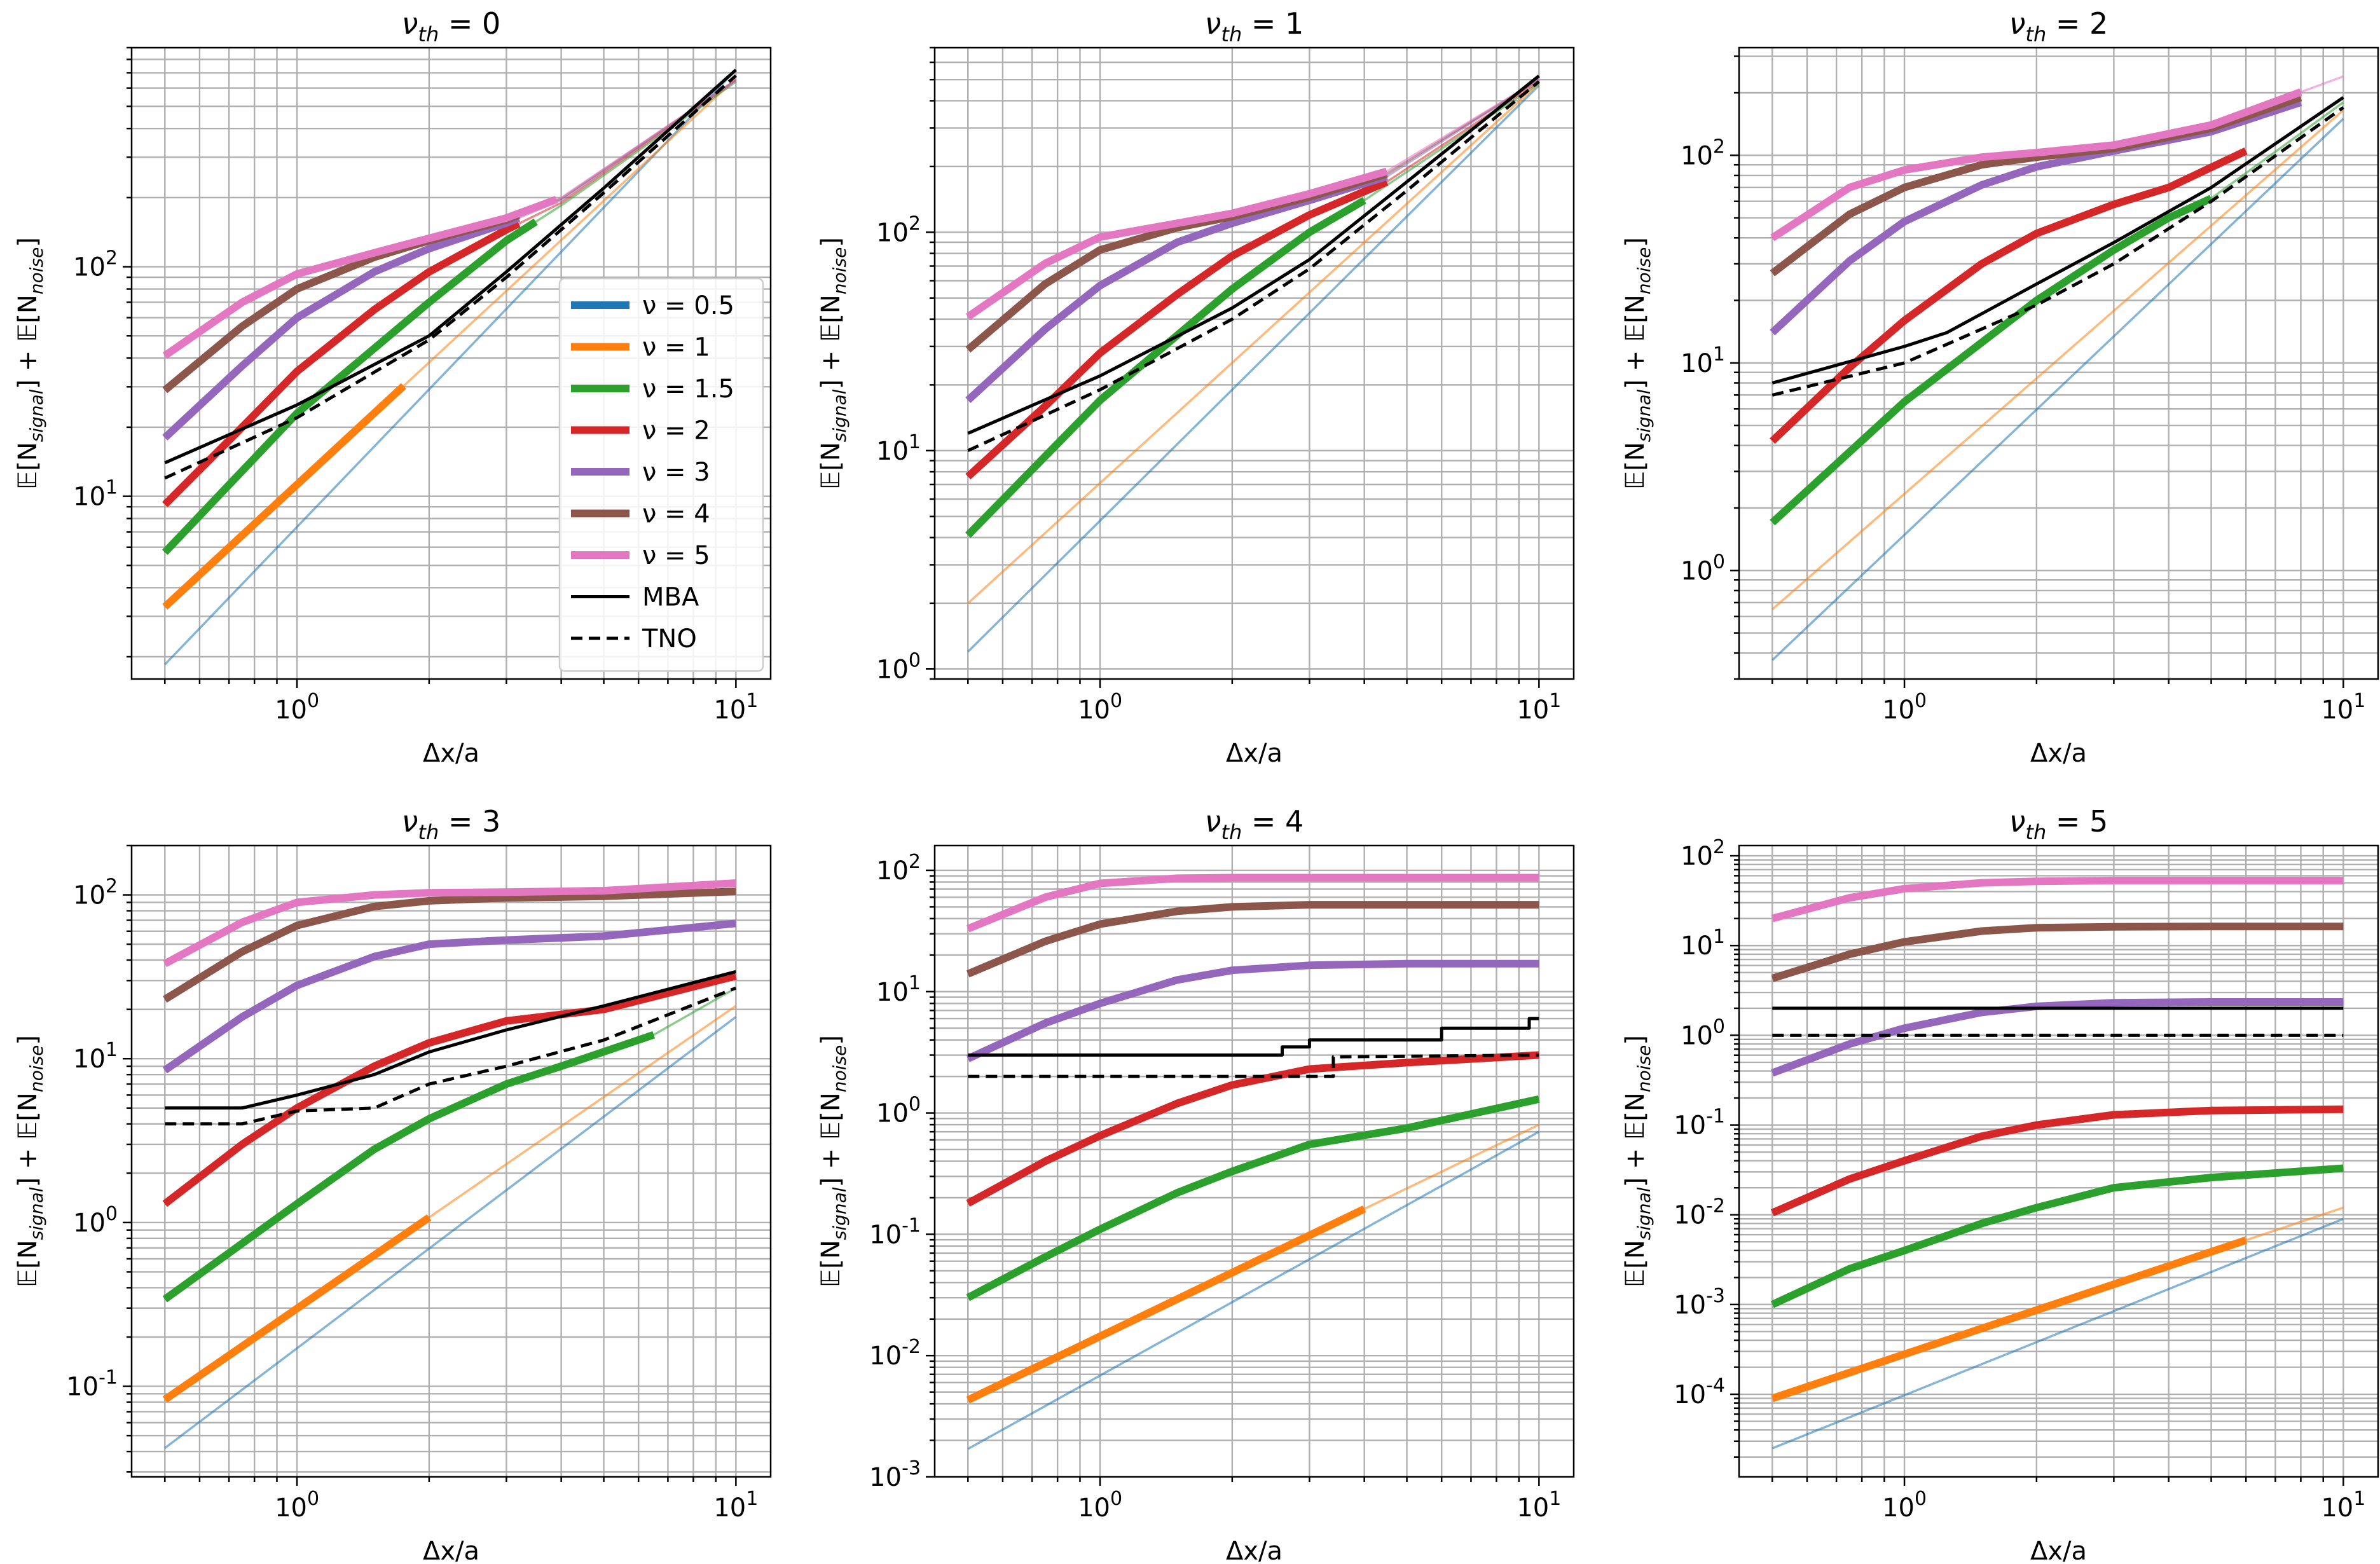  What do you see at coordinates (451, 26) in the screenshot?
I see `panel-title: νth = 0` at bounding box center [451, 26].